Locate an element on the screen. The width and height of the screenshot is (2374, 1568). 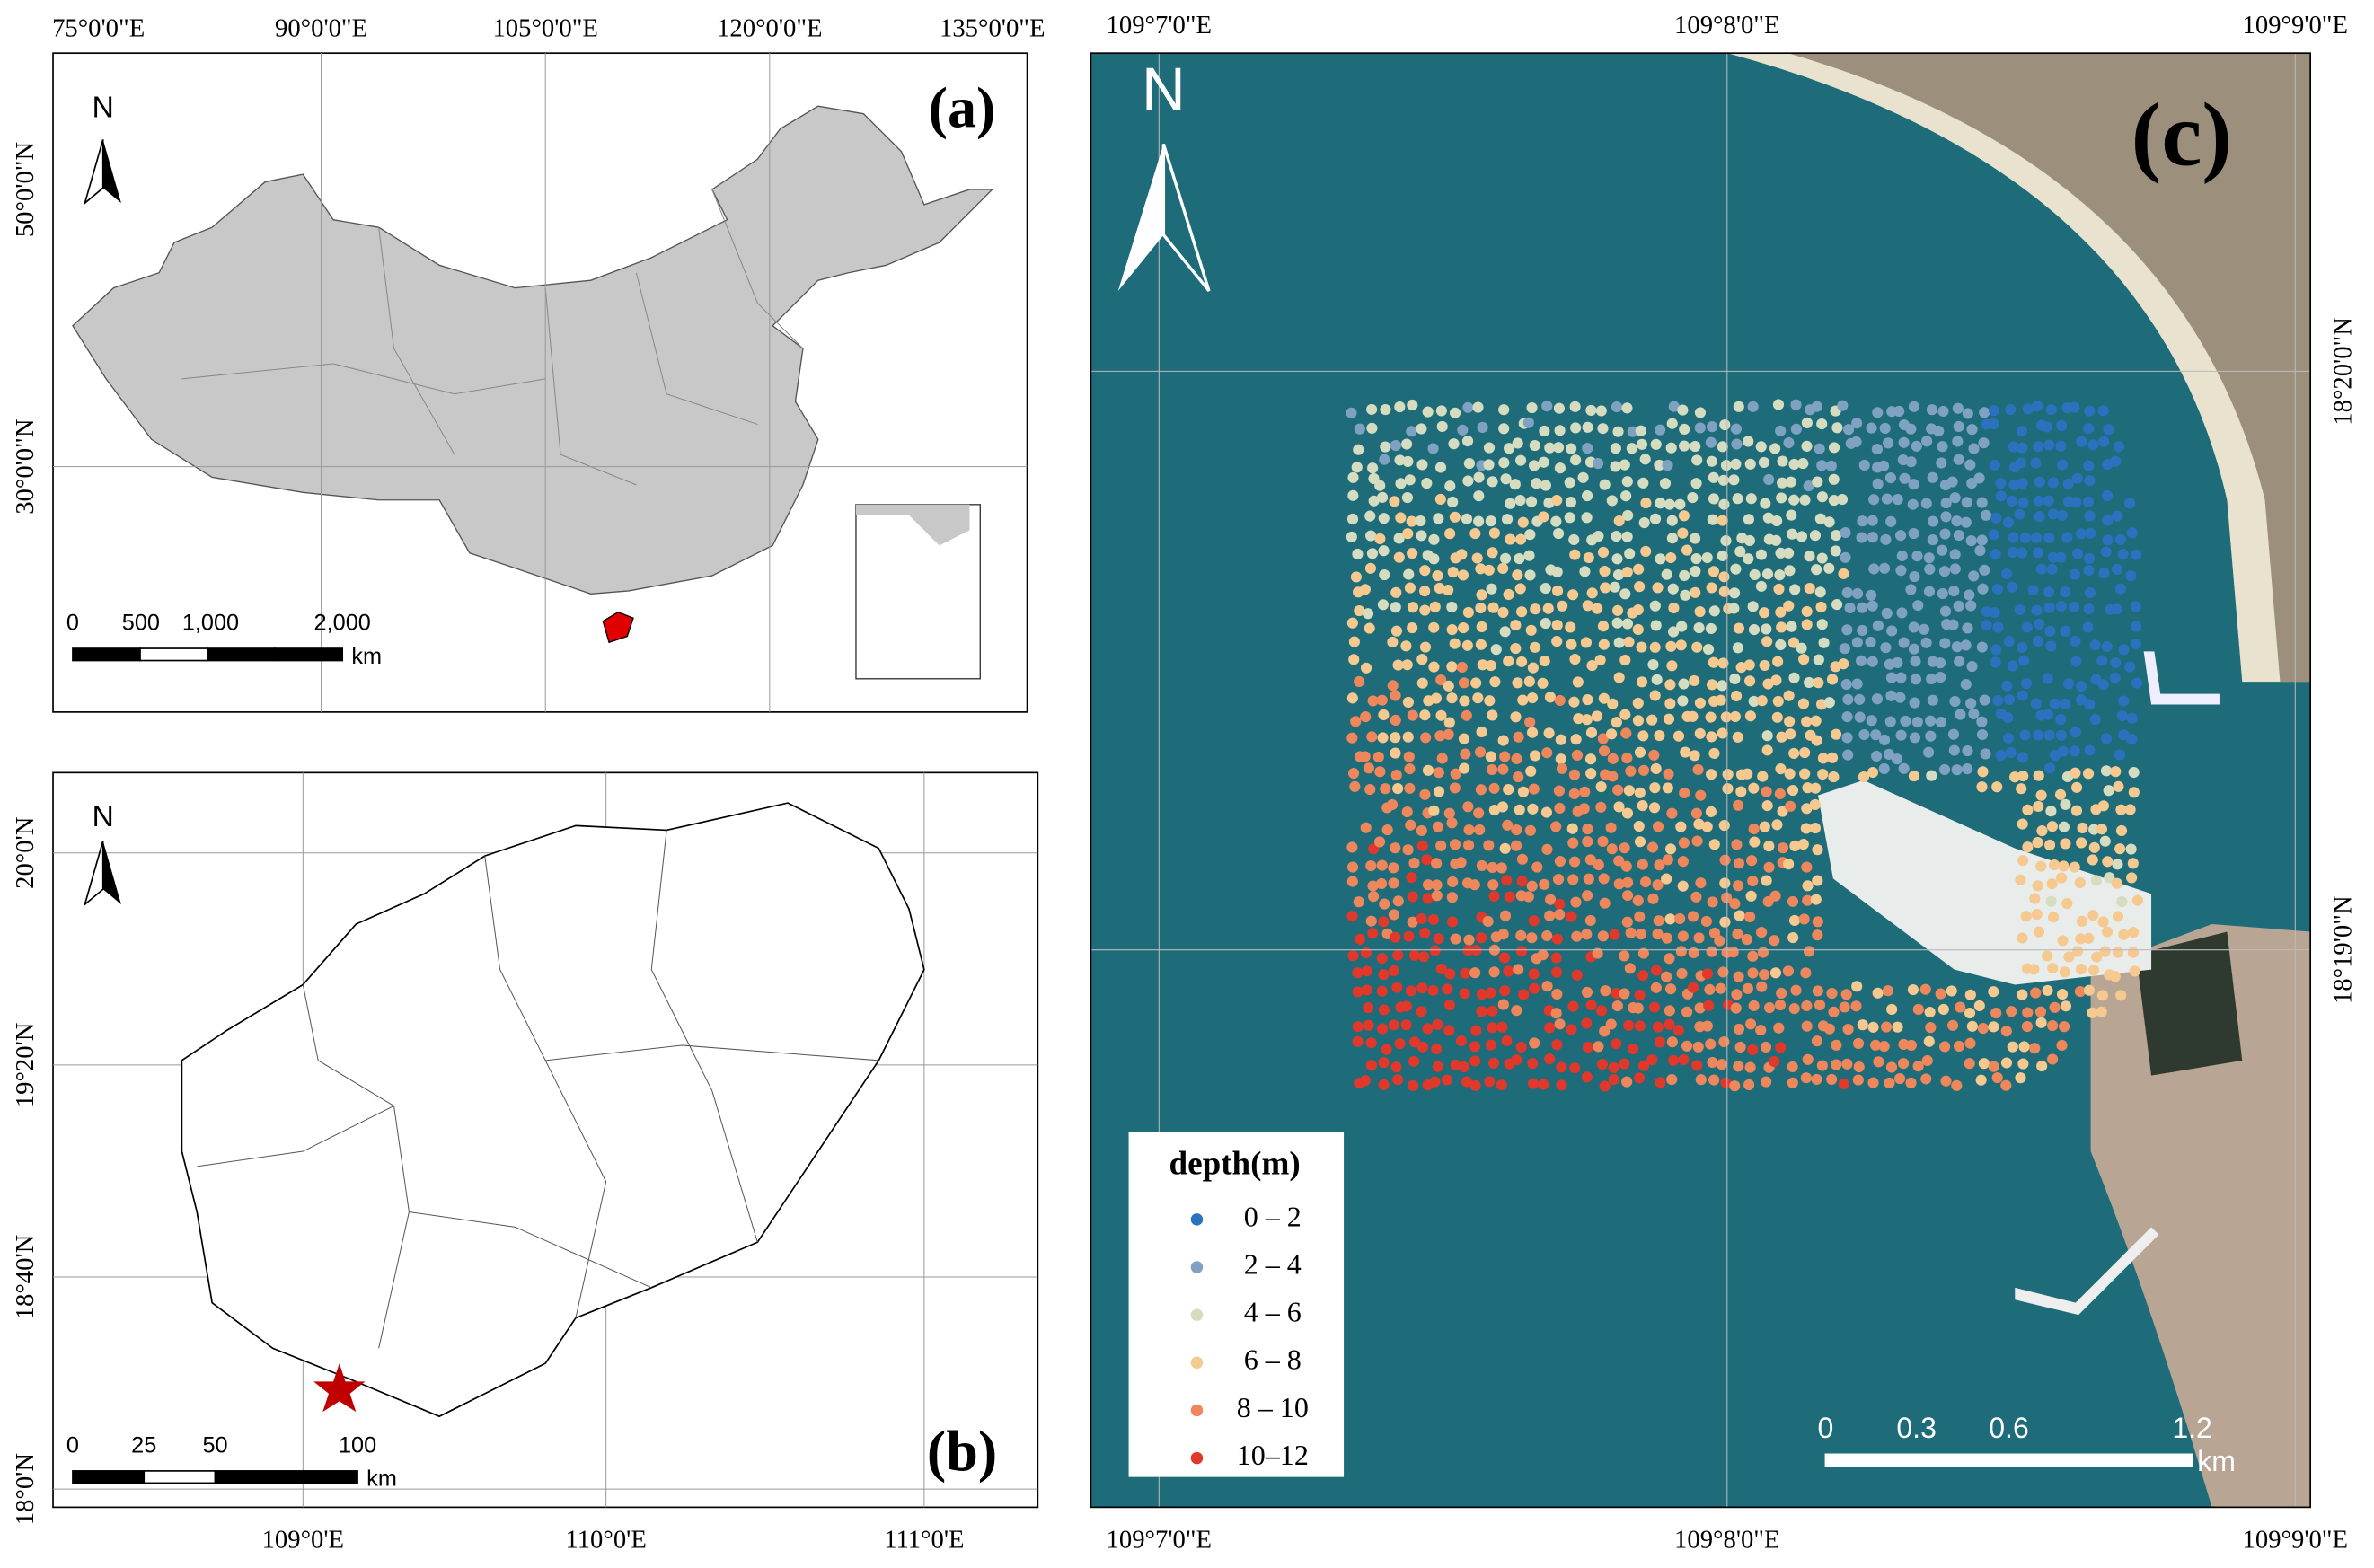
legend-swatch is located at coordinates (1197, 1363).